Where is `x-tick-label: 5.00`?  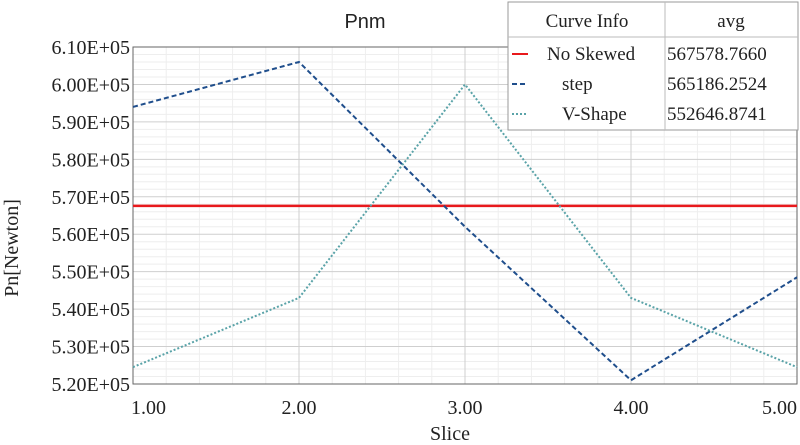
x-tick-label: 5.00 is located at coordinates (779, 408).